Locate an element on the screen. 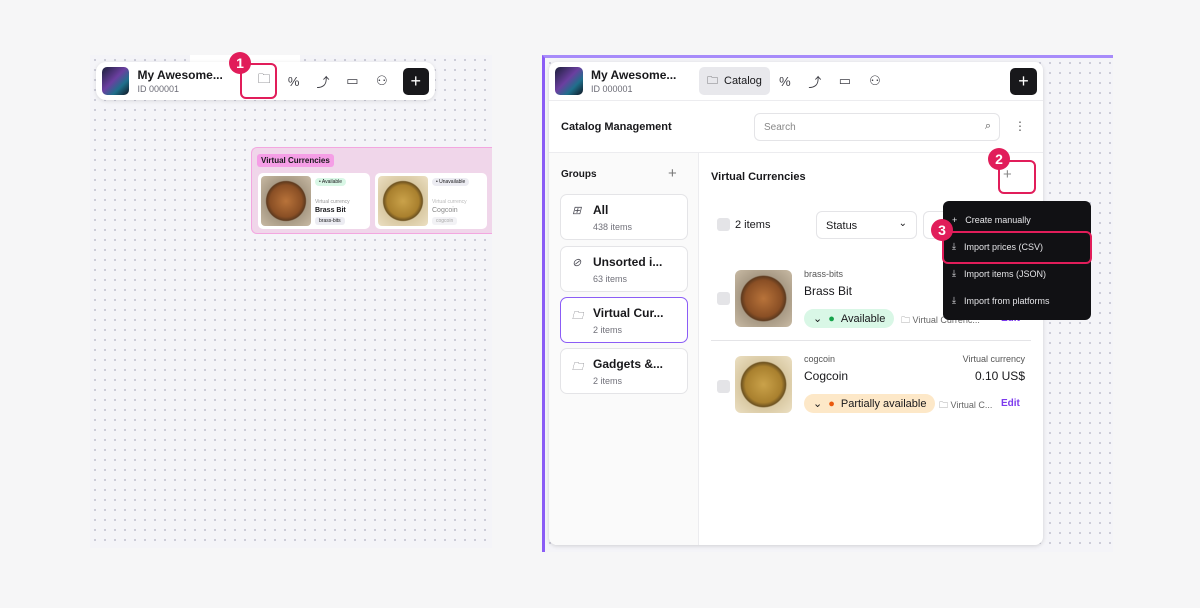 The height and width of the screenshot is (608, 1200). edit-link: Edit is located at coordinates (1010, 403).